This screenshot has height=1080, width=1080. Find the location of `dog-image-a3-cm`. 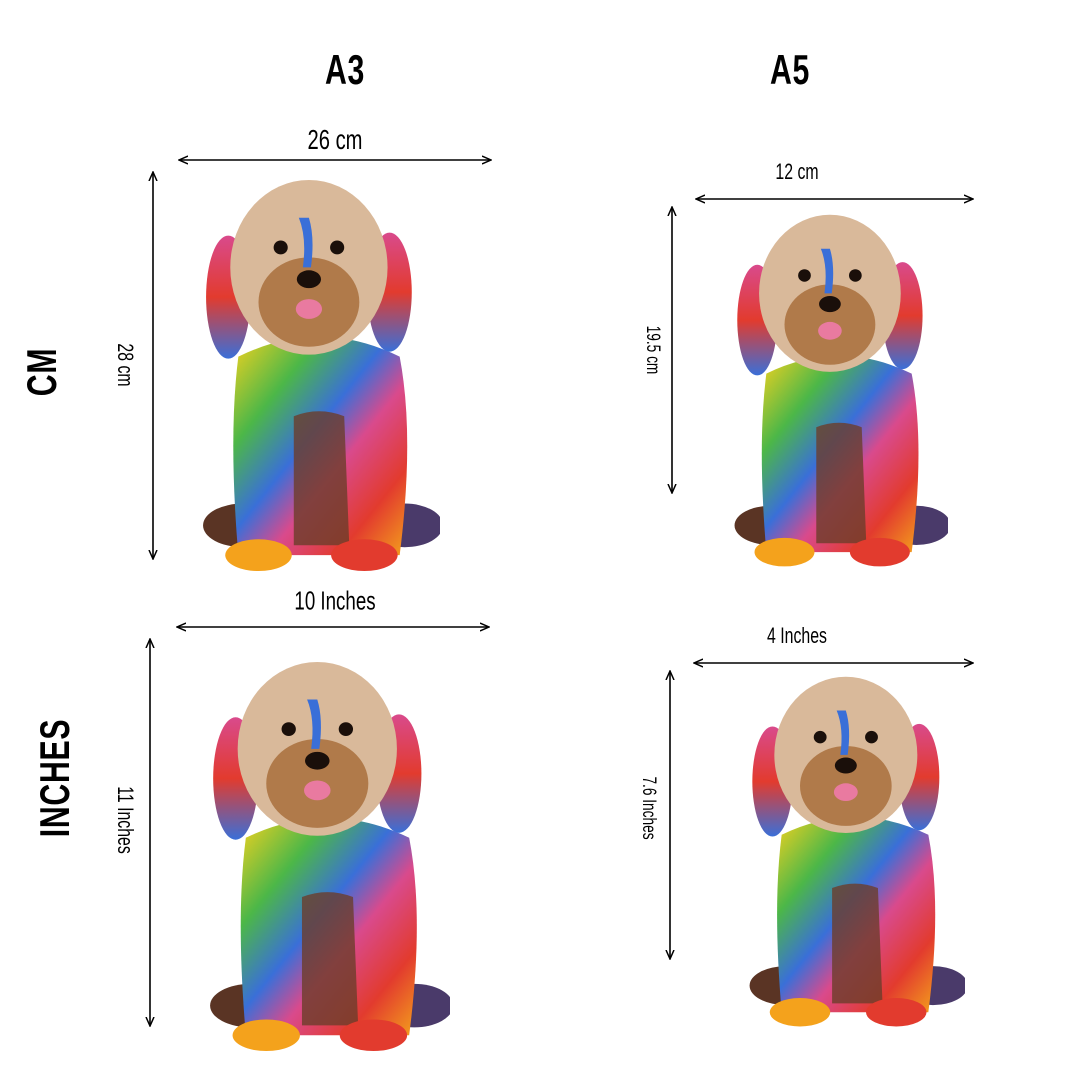

dog-image-a3-cm is located at coordinates (321, 375).